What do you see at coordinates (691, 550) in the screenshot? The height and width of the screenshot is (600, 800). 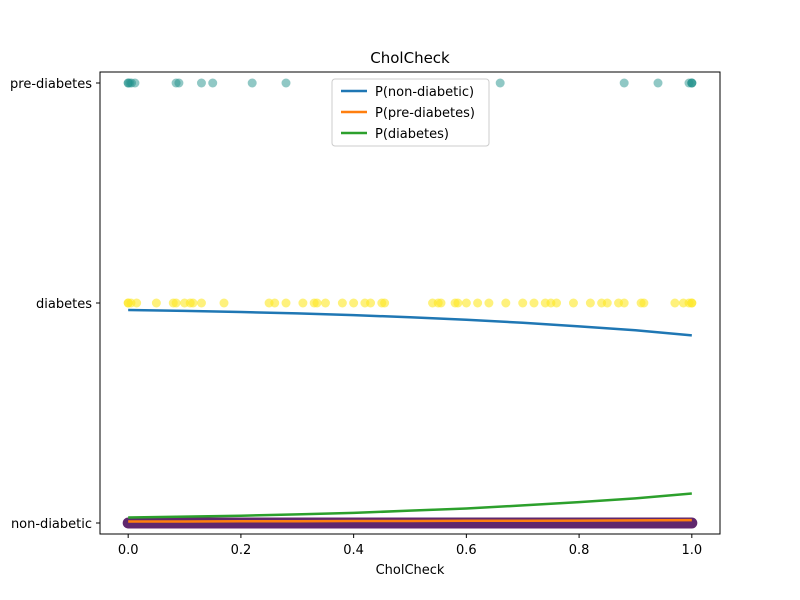 I see `x-tick-label-5: 1.0` at bounding box center [691, 550].